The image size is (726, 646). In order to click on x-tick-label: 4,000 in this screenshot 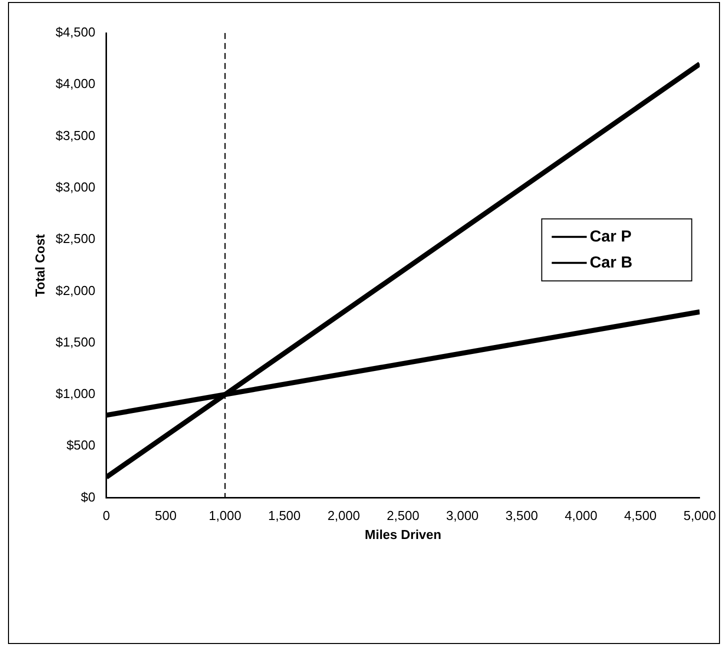, I will do `click(581, 516)`.